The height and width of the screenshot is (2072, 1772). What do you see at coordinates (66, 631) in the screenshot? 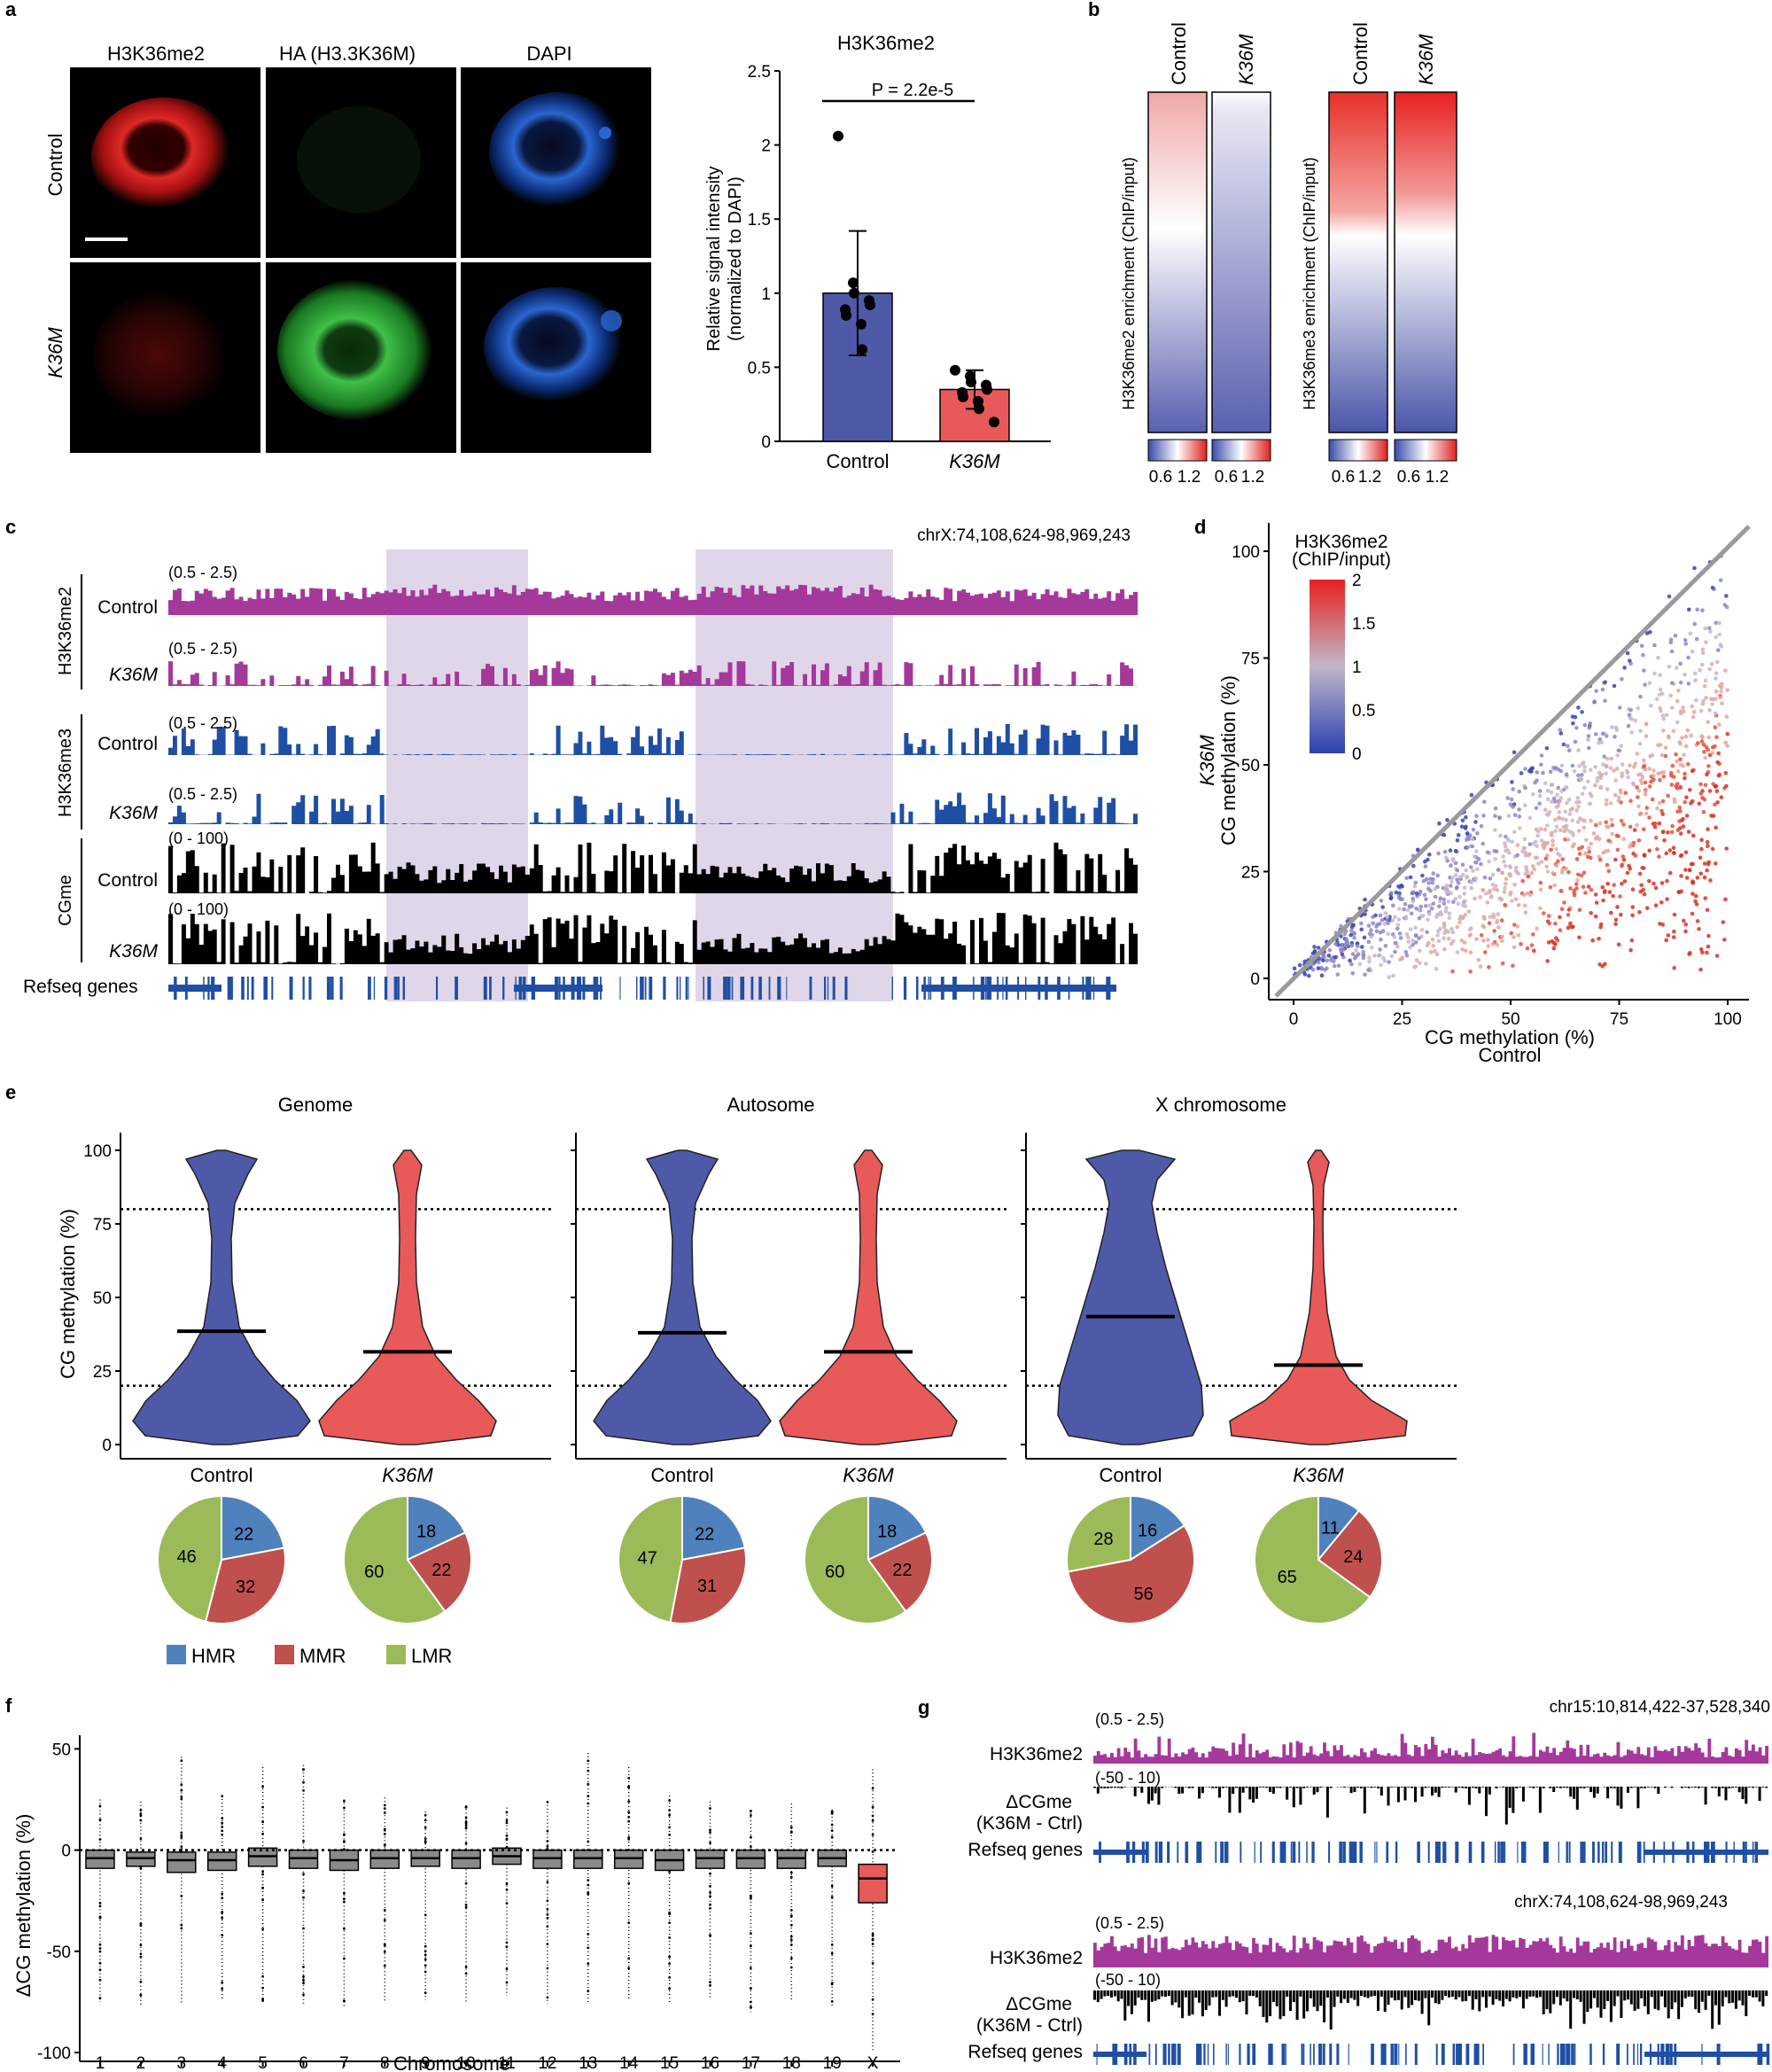
I see `track-group-h3k36me2: H3K36me2` at bounding box center [66, 631].